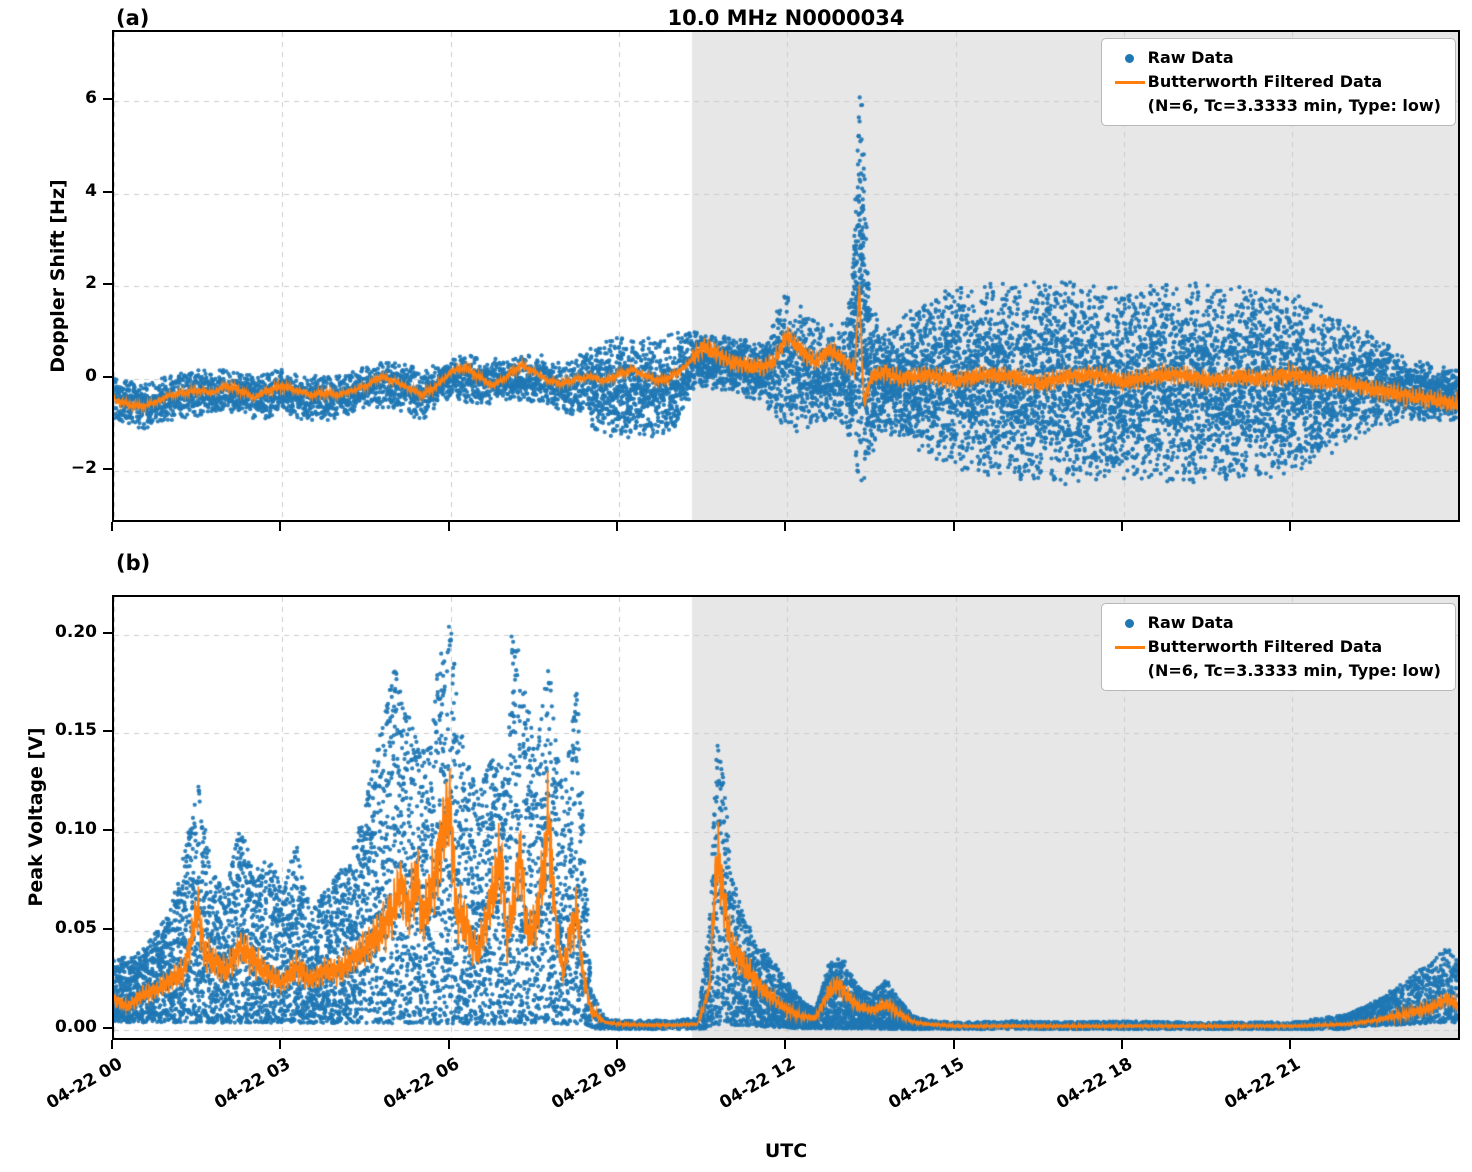  What do you see at coordinates (84, 1084) in the screenshot?
I see `x-tick-label: 04-22 00` at bounding box center [84, 1084].